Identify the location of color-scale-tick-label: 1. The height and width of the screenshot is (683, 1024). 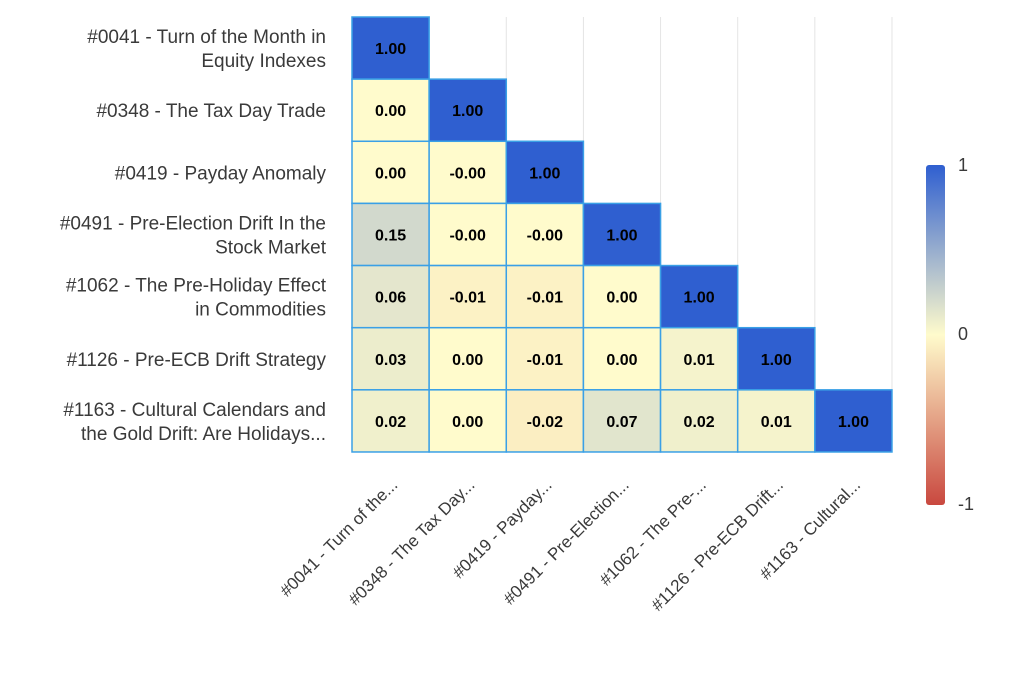
(963, 165).